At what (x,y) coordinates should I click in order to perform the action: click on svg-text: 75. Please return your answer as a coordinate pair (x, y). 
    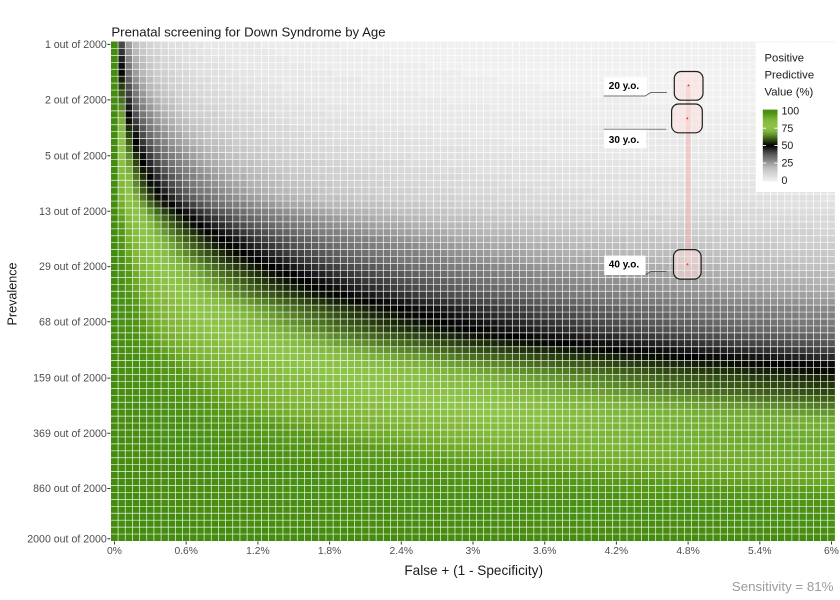
    Looking at the image, I should click on (788, 129).